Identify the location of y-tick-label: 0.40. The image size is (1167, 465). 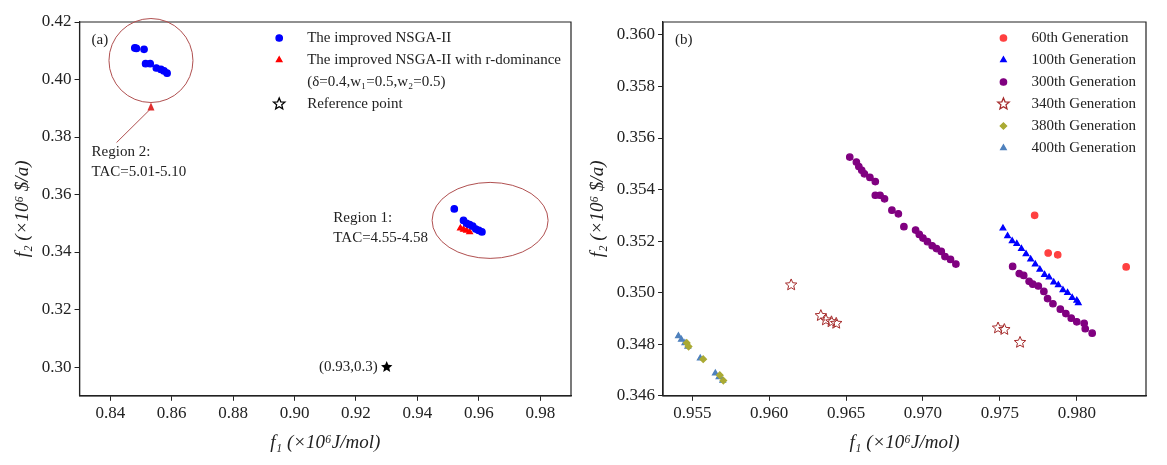
(56, 78).